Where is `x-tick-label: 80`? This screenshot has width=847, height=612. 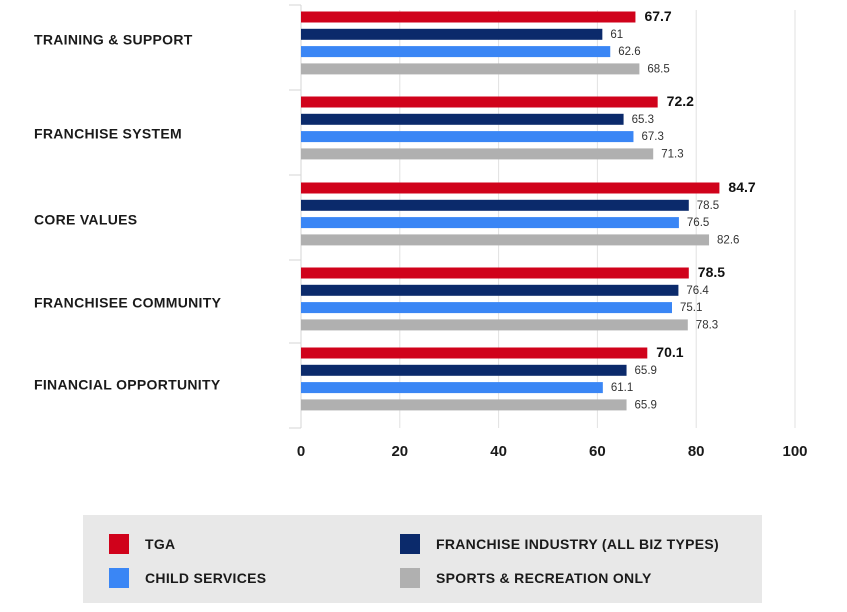 x-tick-label: 80 is located at coordinates (696, 451).